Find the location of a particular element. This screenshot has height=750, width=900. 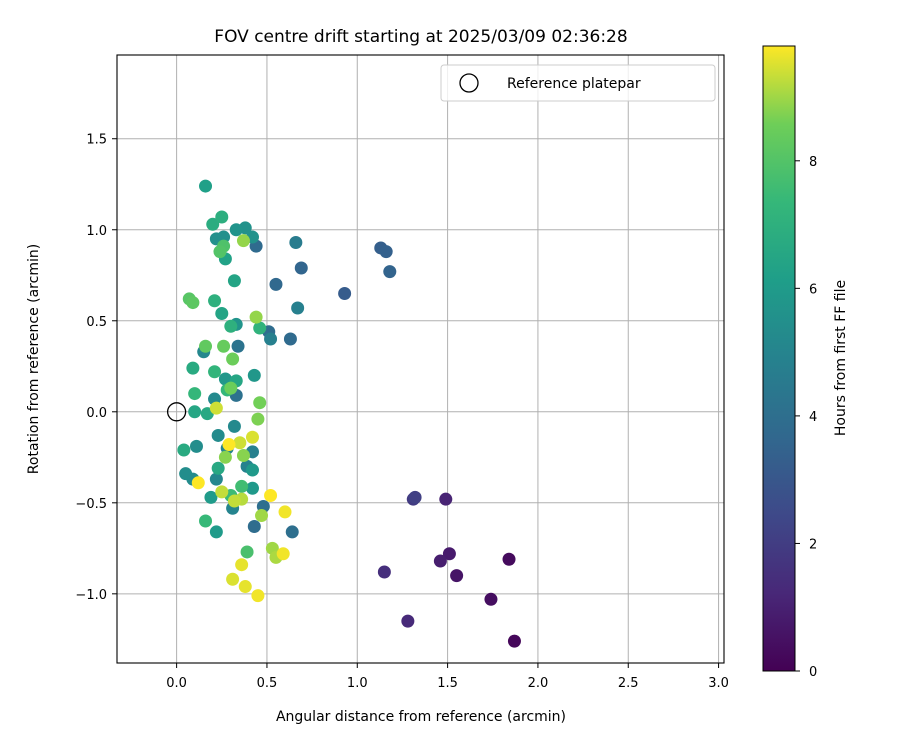

colorbar-tick-label: 8 is located at coordinates (813, 162).